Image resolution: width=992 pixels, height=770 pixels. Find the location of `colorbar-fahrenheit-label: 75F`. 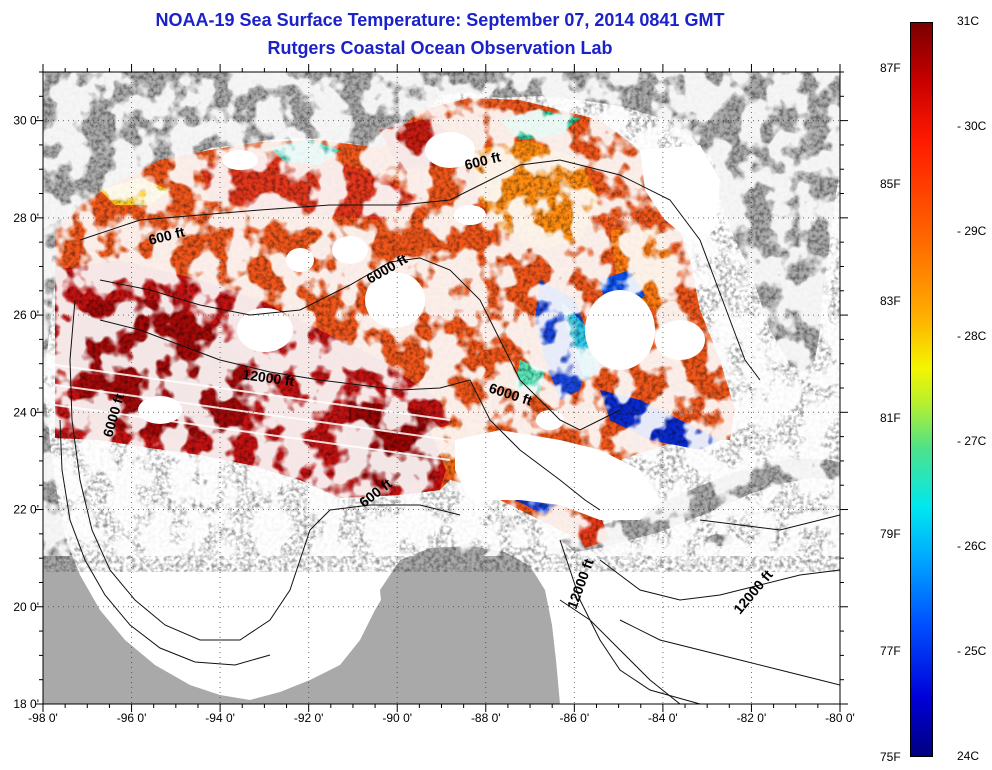

colorbar-fahrenheit-label: 75F is located at coordinates (890, 757).